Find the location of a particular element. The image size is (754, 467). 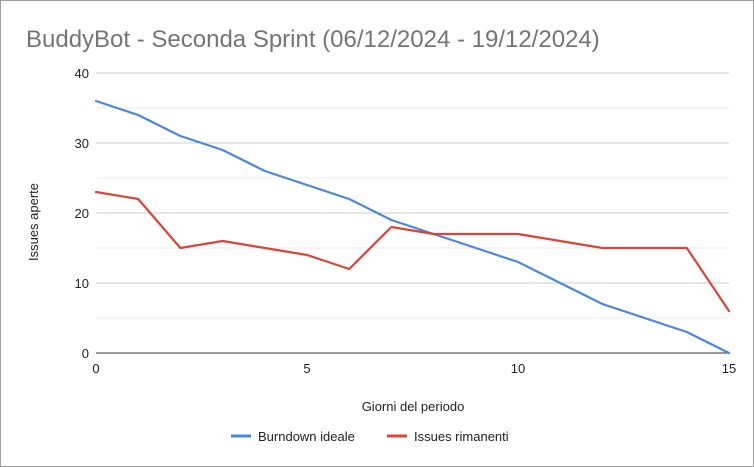

x-tick-label: 15 is located at coordinates (729, 368).